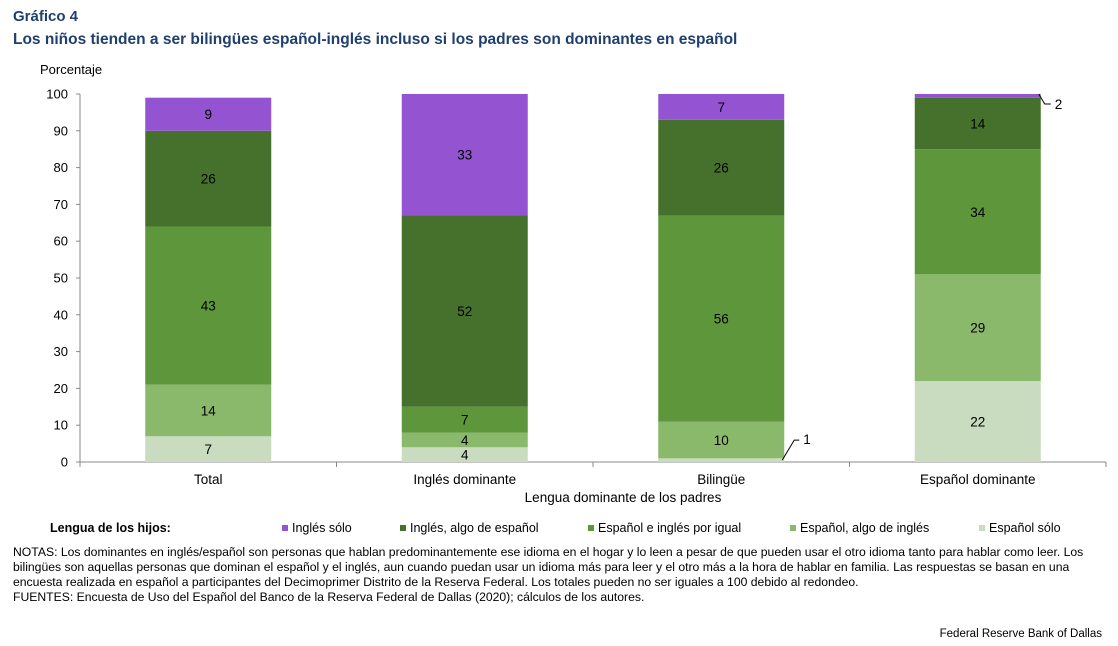  What do you see at coordinates (61, 314) in the screenshot?
I see `y-tick-label: 40` at bounding box center [61, 314].